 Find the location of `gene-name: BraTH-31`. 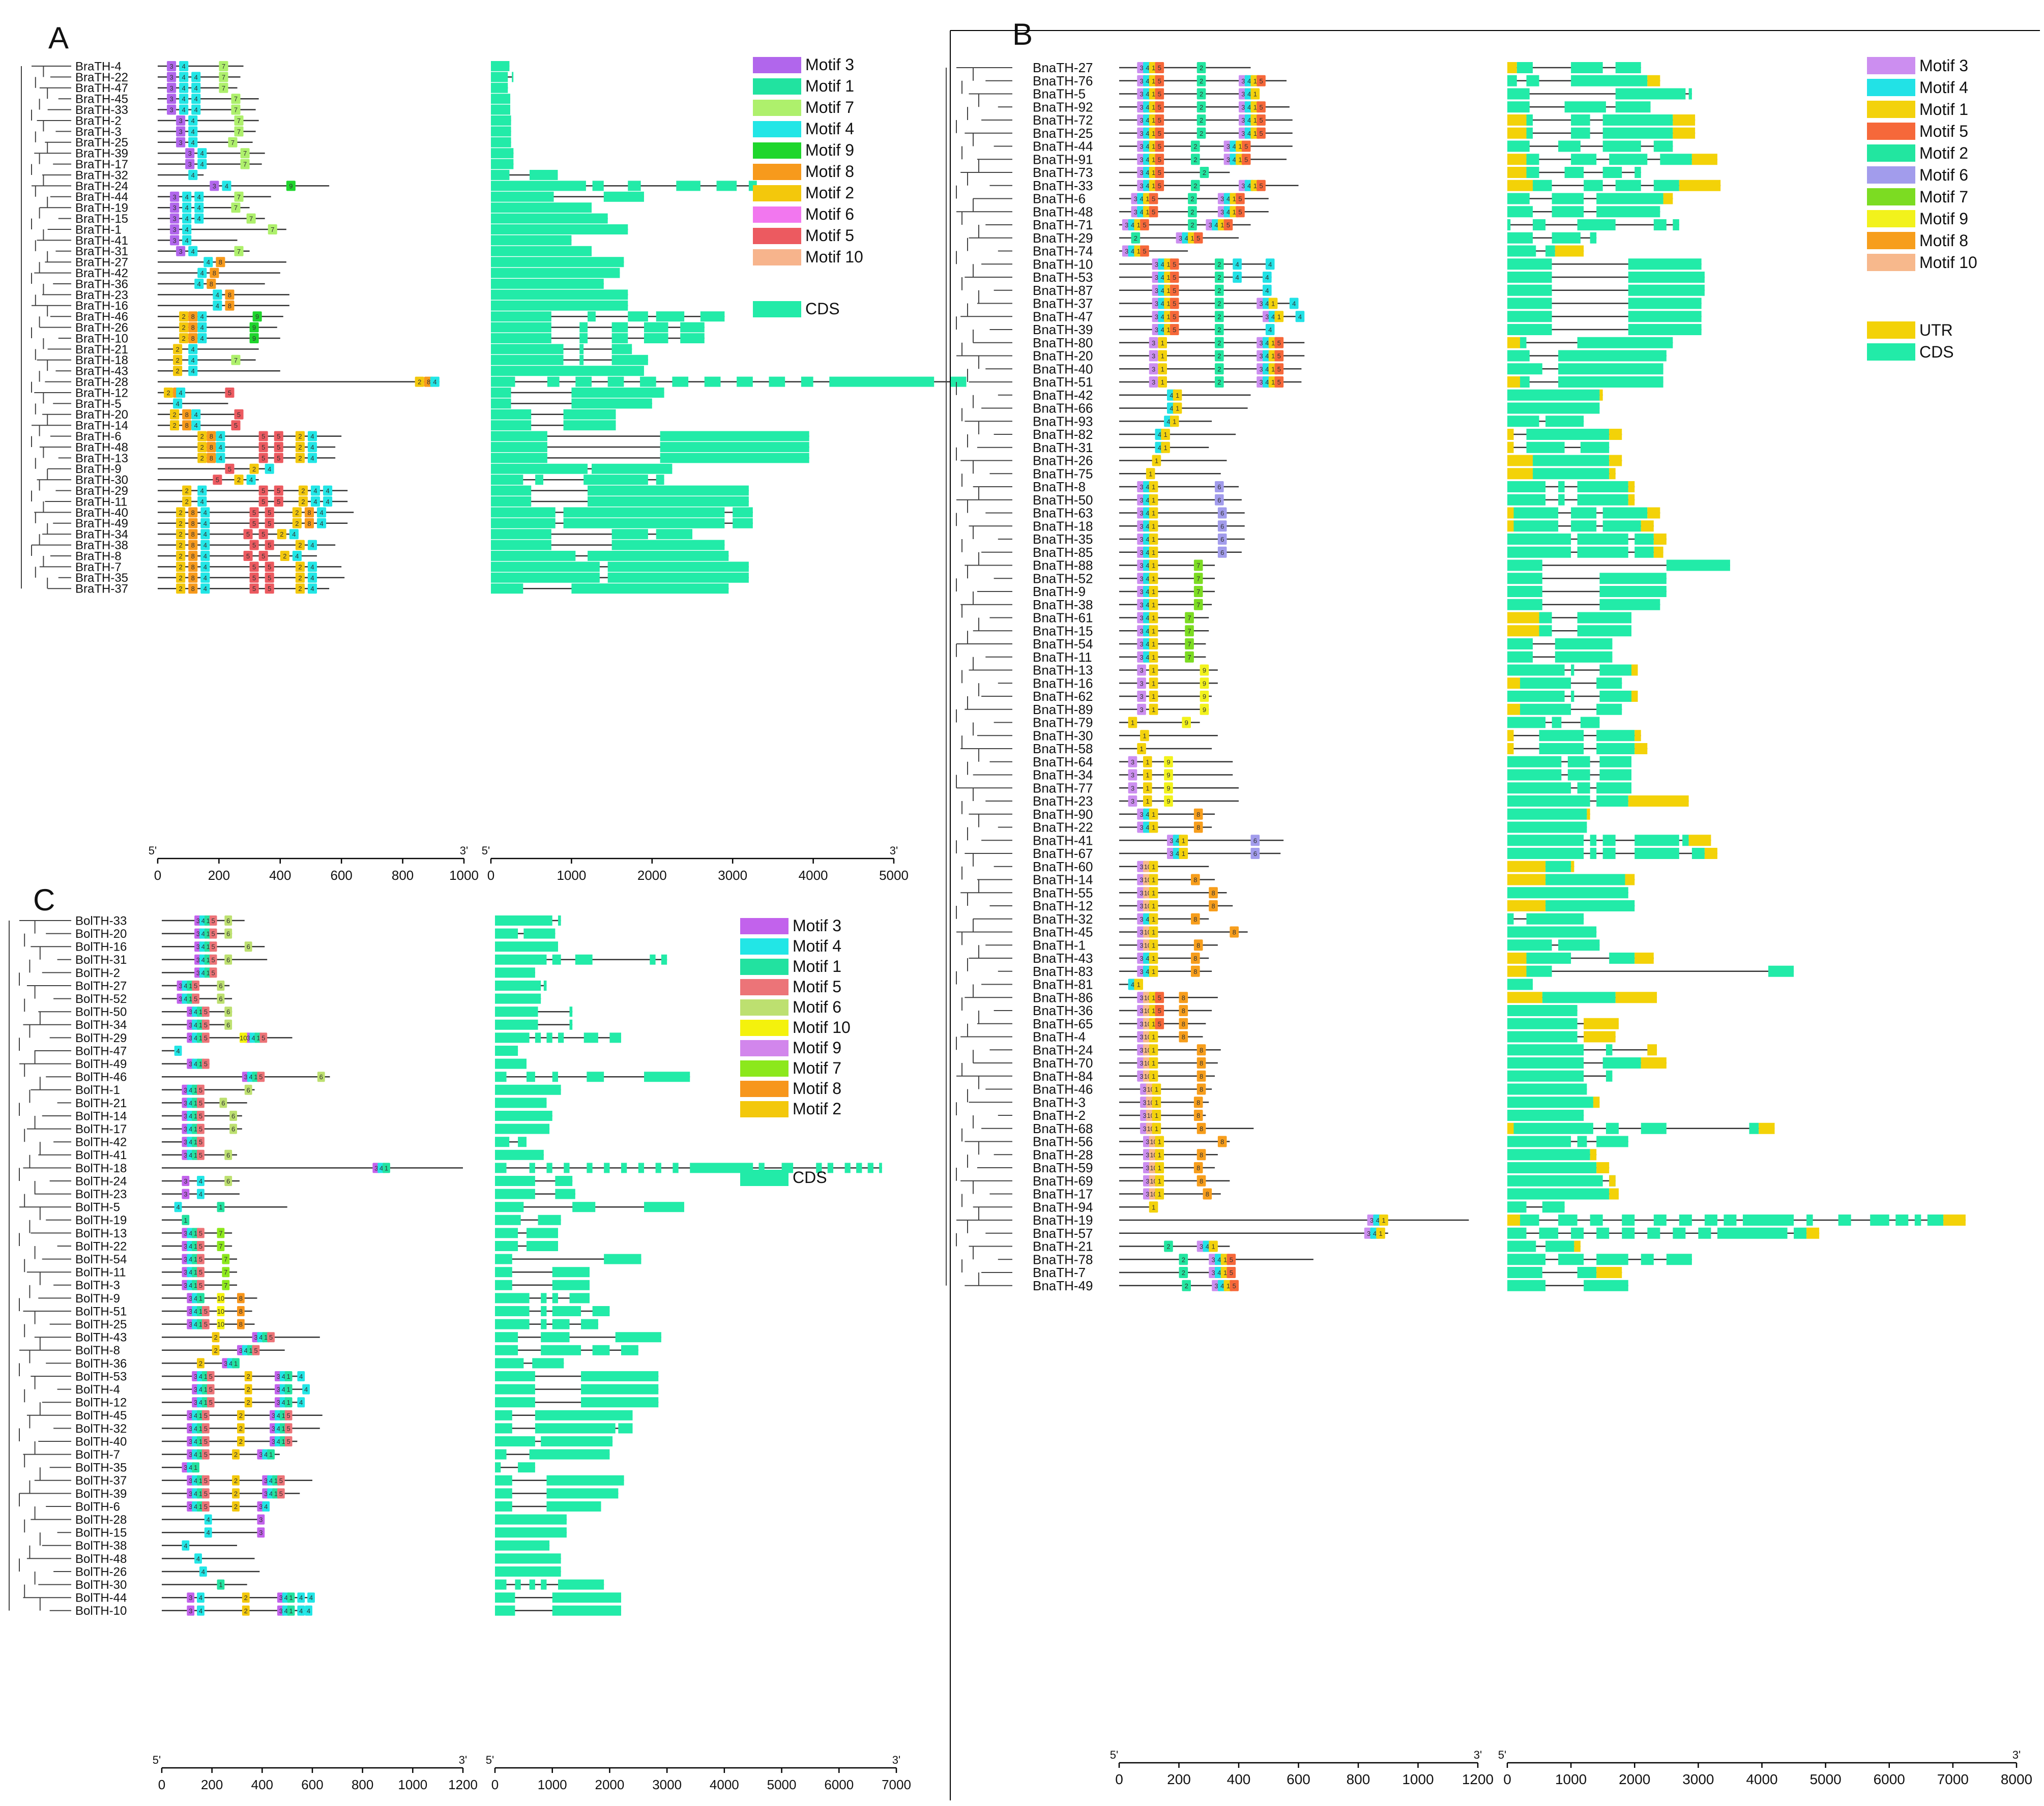

gene-name: BraTH-31 is located at coordinates (102, 251).